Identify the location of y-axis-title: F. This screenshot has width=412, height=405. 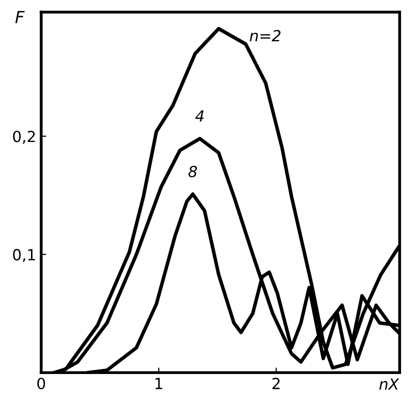
(20, 17).